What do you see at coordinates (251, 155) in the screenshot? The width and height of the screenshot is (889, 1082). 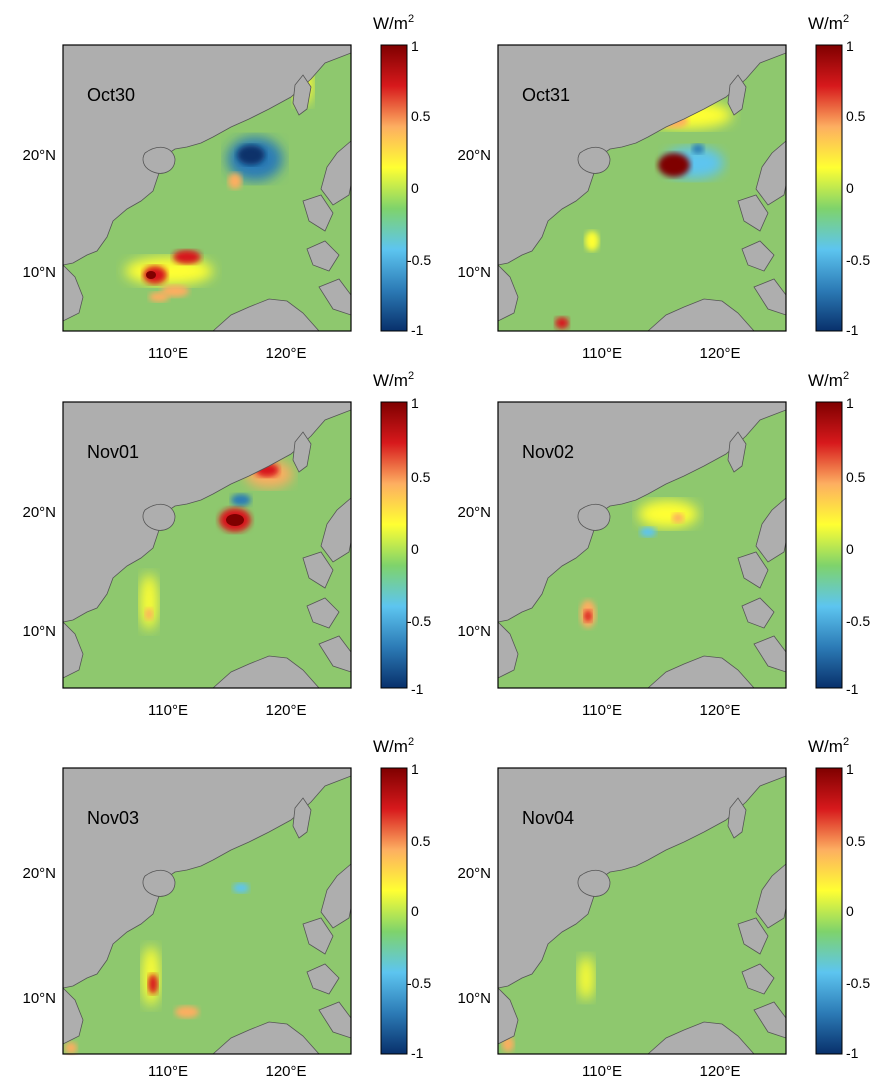 I see `anomaly-negative-core` at bounding box center [251, 155].